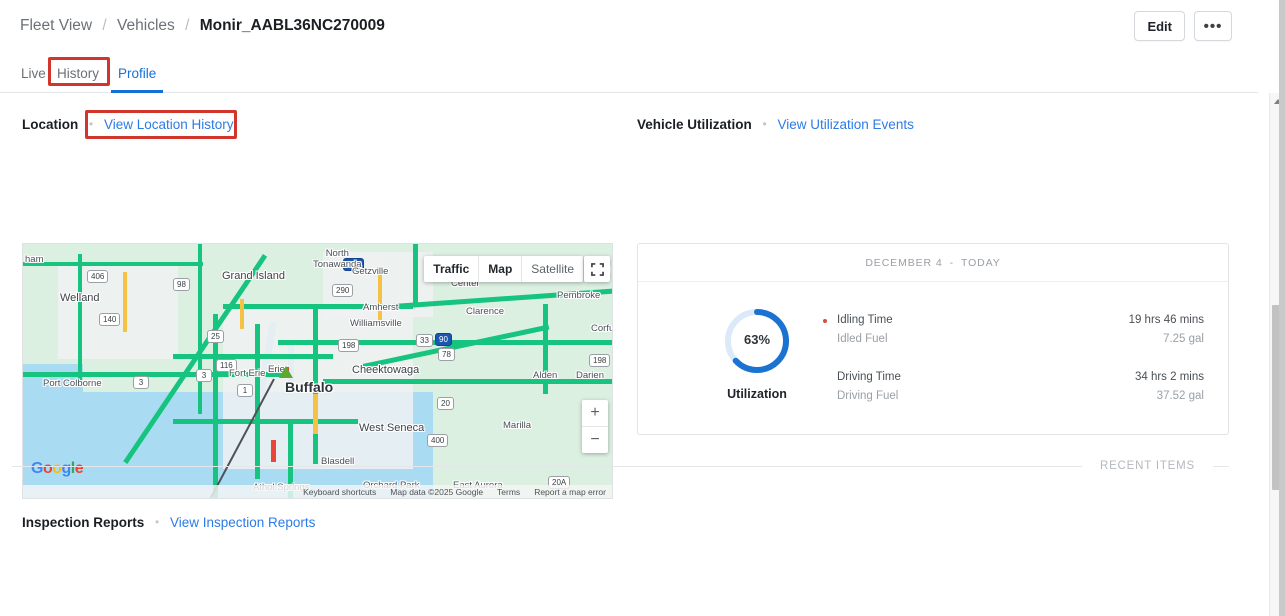 Image resolution: width=1285 pixels, height=616 pixels. Describe the element at coordinates (595, 412) in the screenshot. I see `map-zoom-in-button: +` at that location.